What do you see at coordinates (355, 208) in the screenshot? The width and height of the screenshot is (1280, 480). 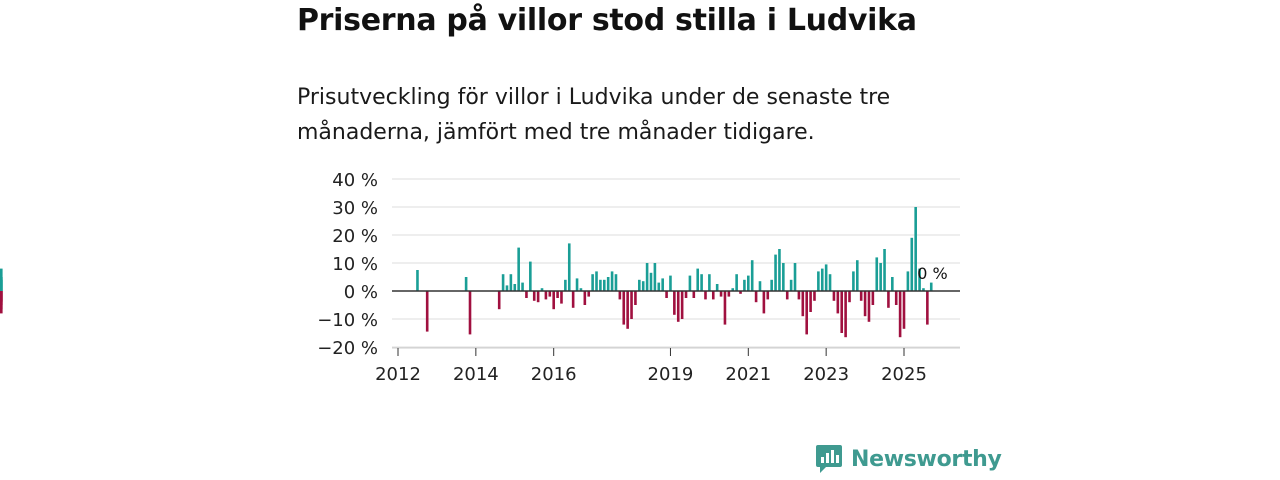 I see `y-tick-label: 30 %` at bounding box center [355, 208].